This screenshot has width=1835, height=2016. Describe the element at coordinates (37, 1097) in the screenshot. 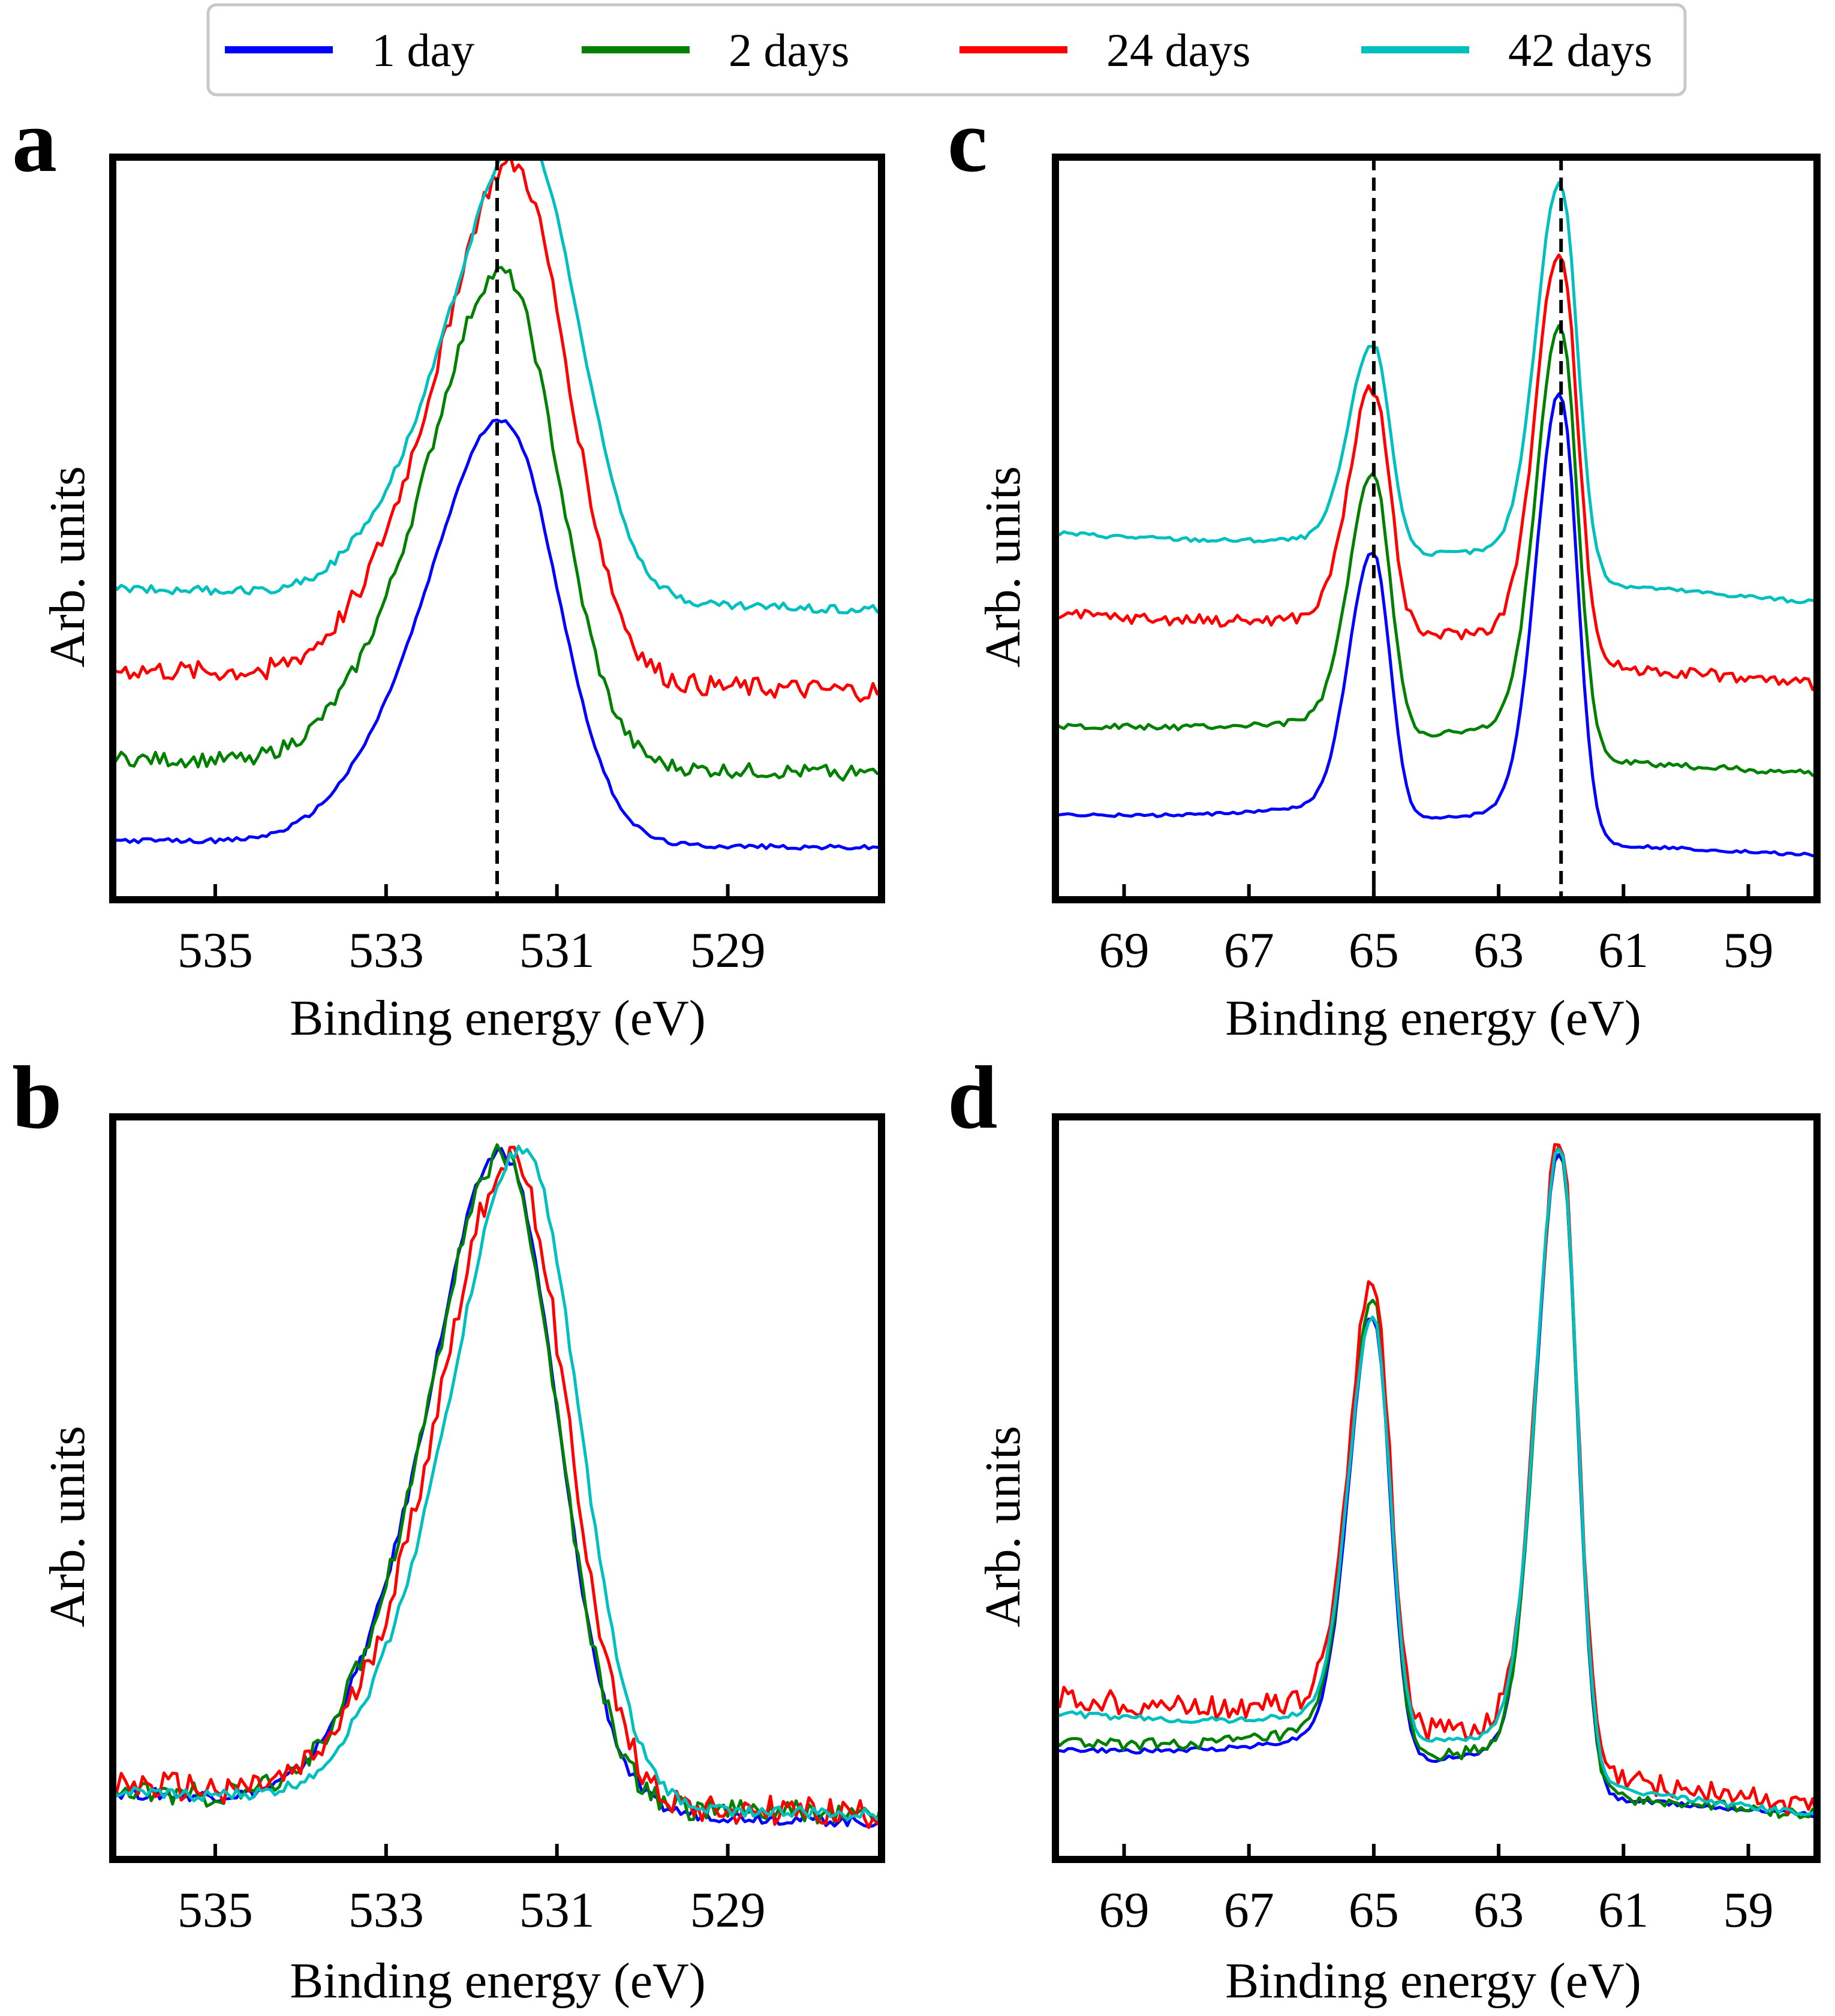

I see `panel-letter: b` at that location.